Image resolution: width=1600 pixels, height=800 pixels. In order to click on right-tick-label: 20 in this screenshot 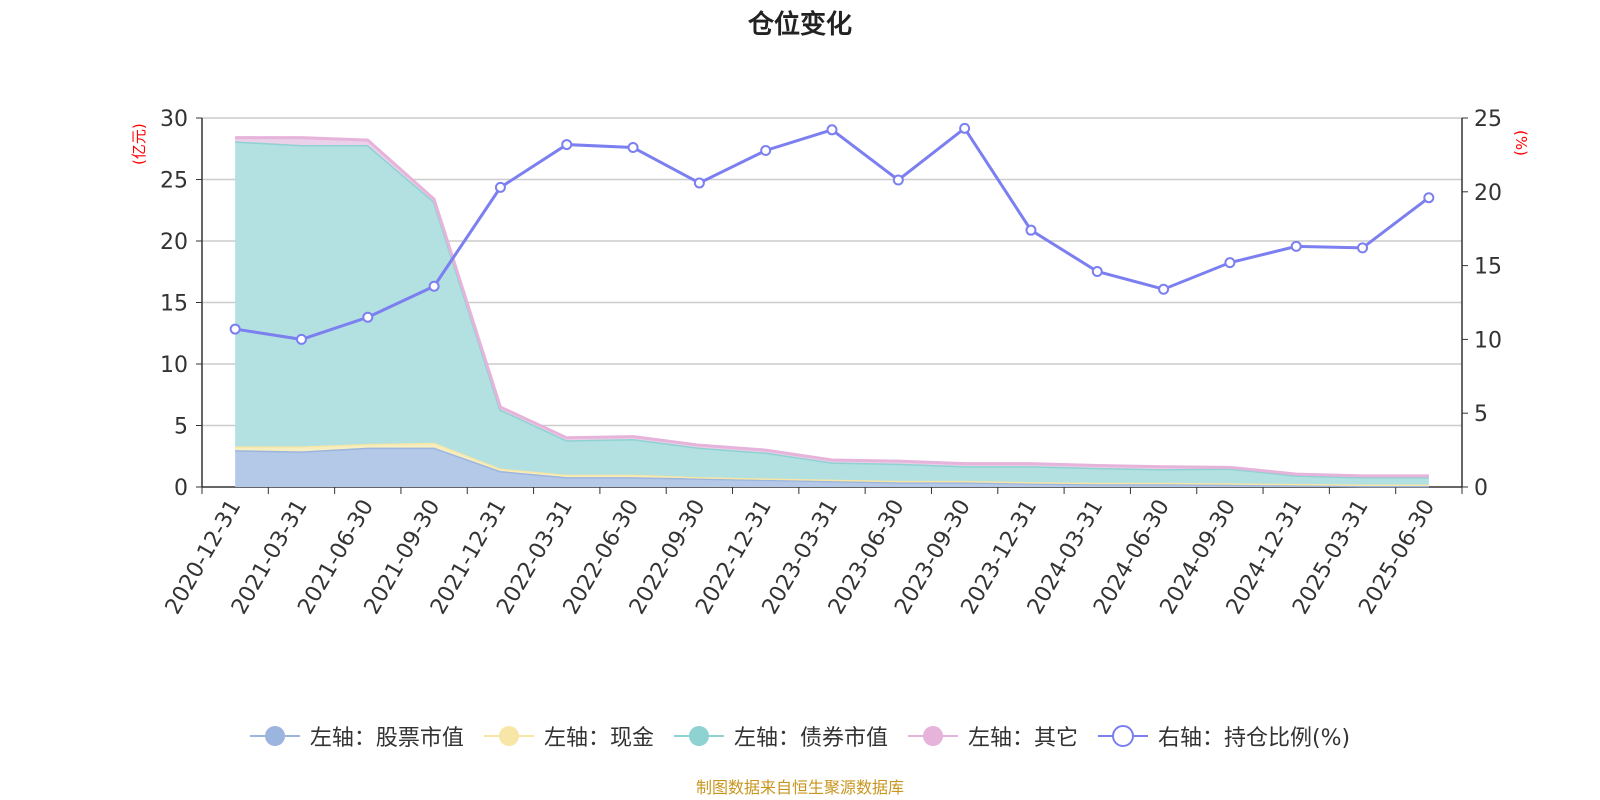, I will do `click(1488, 193)`.